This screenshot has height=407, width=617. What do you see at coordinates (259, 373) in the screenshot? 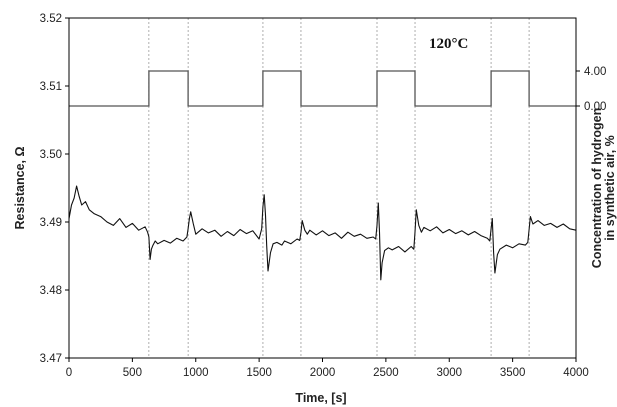
I see `x-tick-label: 1500` at bounding box center [259, 373].